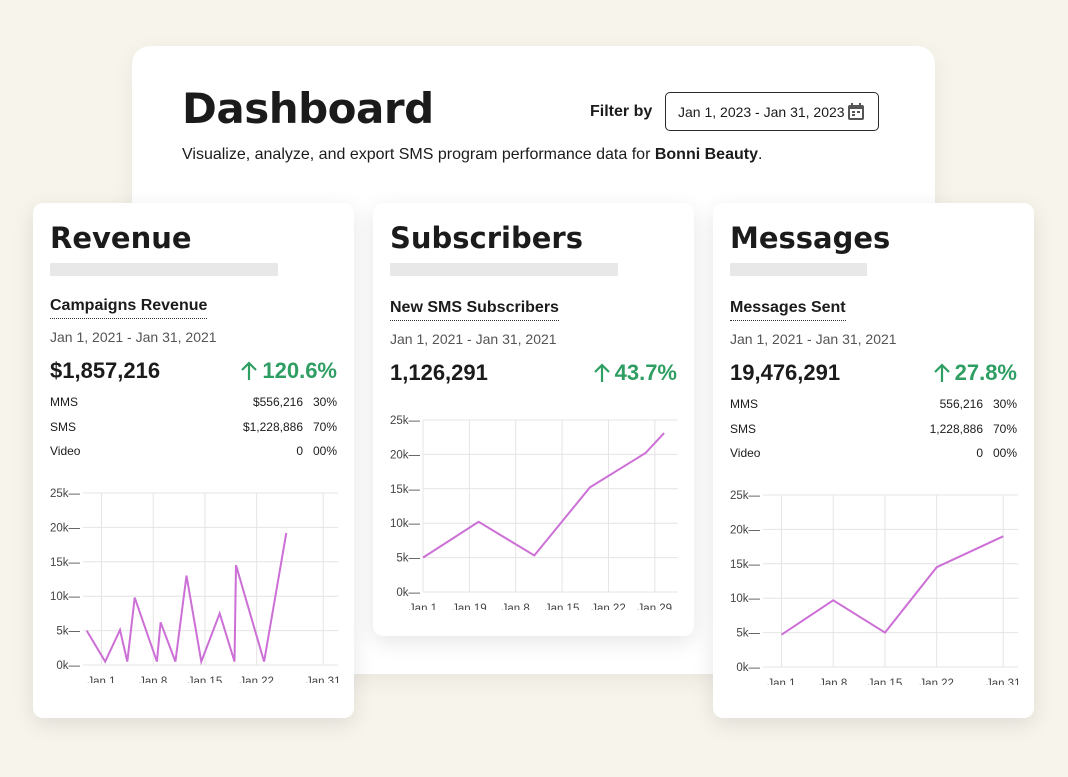  What do you see at coordinates (788, 310) in the screenshot?
I see `metric-name-link: Messages Sent` at bounding box center [788, 310].